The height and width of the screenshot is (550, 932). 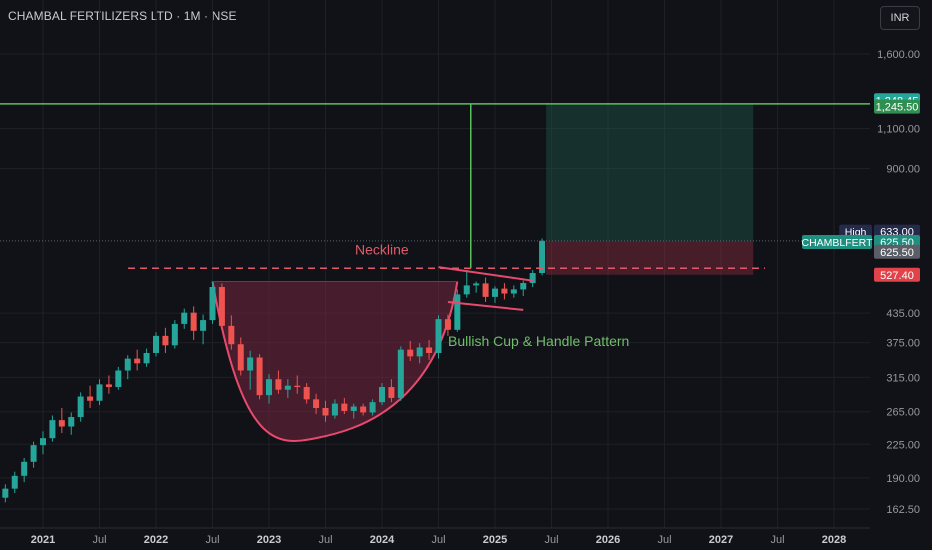 I want to click on y-tick-label: 190.00, so click(x=903, y=479).